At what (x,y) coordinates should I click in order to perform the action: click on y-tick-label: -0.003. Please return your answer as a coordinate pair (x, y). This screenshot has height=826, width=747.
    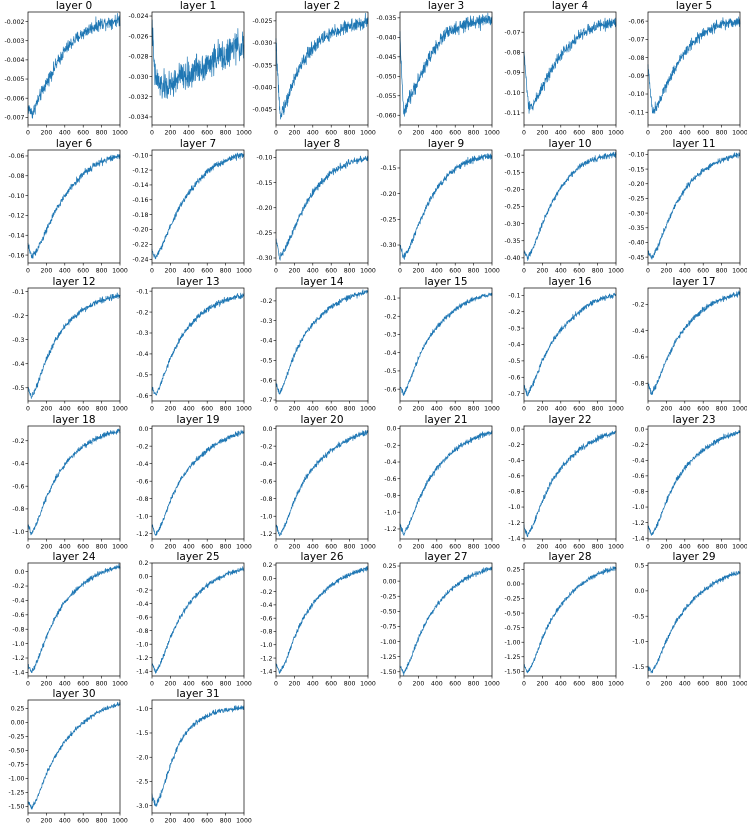
    Looking at the image, I should click on (15, 41).